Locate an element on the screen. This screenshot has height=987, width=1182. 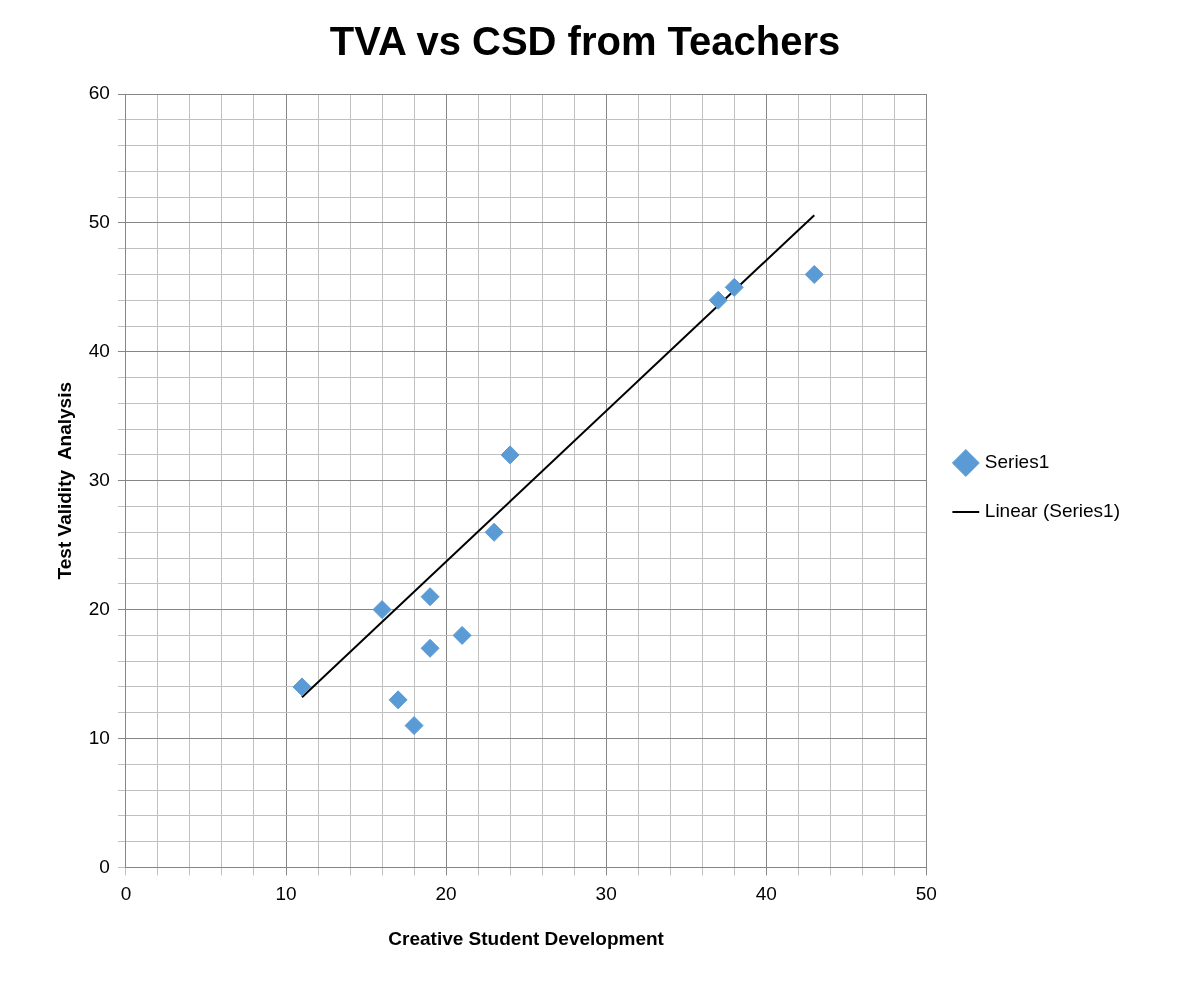
x-axis-title: Creative Student Development is located at coordinates (526, 938).